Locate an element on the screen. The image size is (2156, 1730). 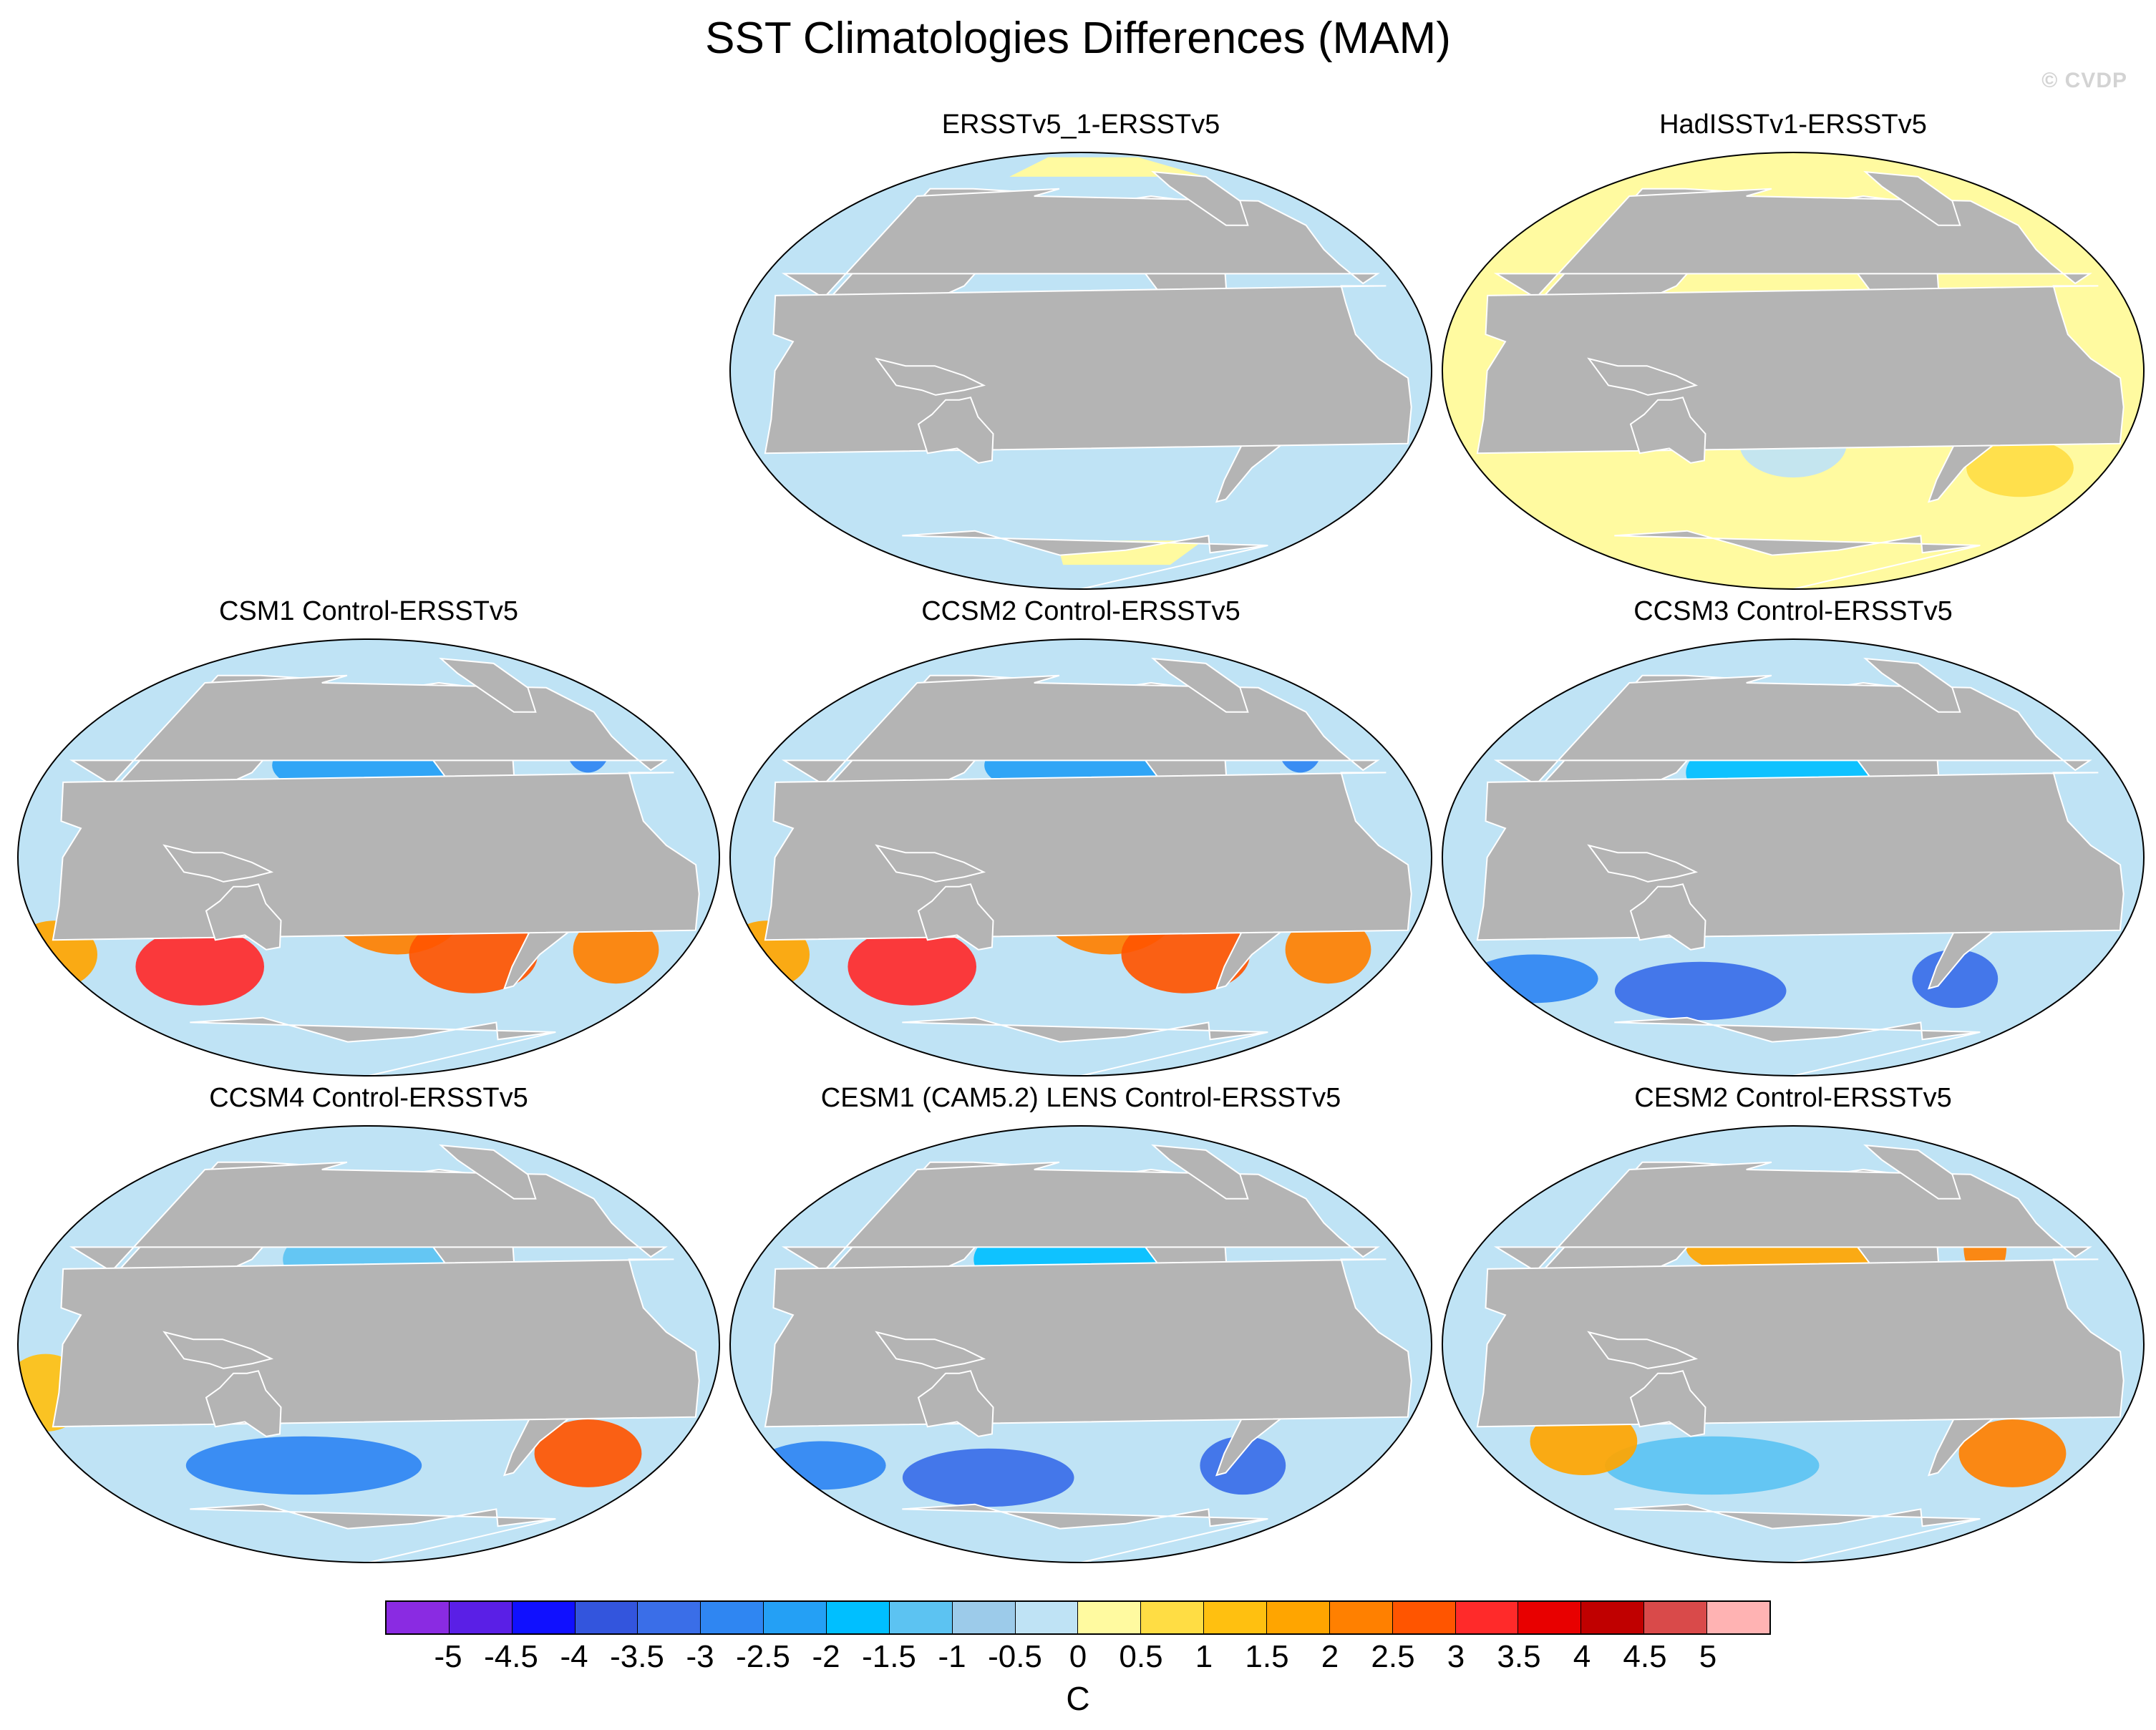
colorbar-tick-label: -1 is located at coordinates (952, 1656).